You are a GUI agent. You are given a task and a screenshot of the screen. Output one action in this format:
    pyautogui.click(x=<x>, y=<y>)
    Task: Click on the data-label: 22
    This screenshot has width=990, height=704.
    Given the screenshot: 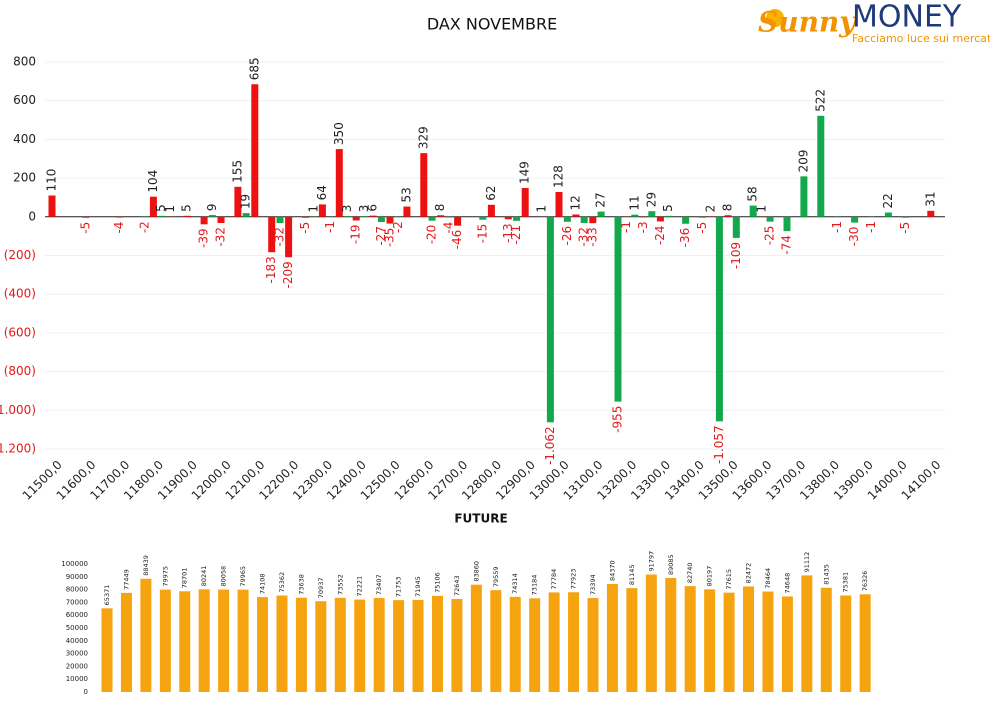 What is the action you would take?
    pyautogui.click(x=888, y=200)
    